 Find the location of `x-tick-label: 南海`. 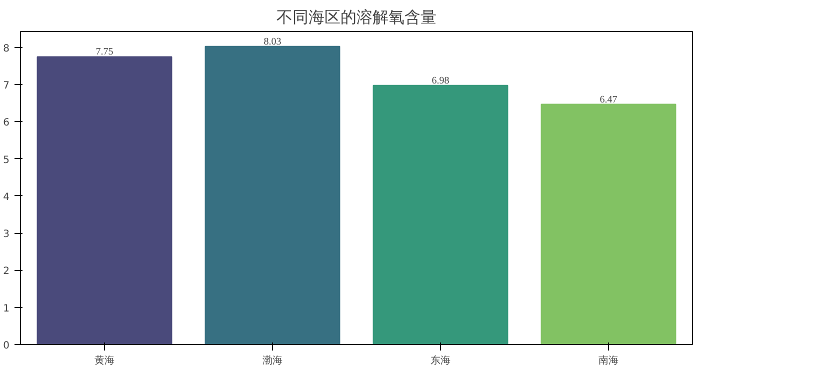

x-tick-label: 南海 is located at coordinates (608, 360).